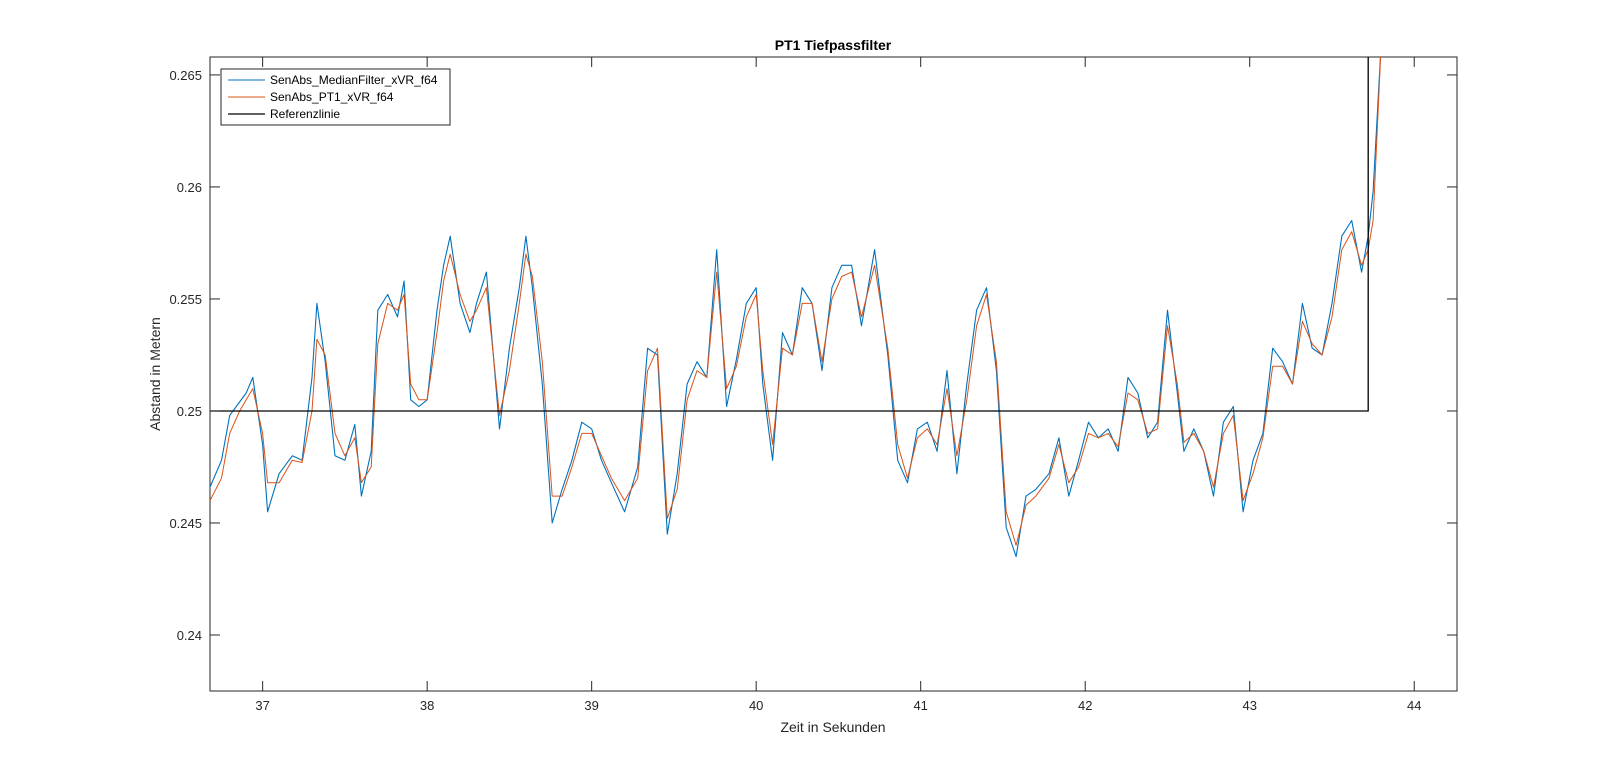 This screenshot has height=772, width=1600. I want to click on legend-label-reference: Referenzlinie, so click(305, 114).